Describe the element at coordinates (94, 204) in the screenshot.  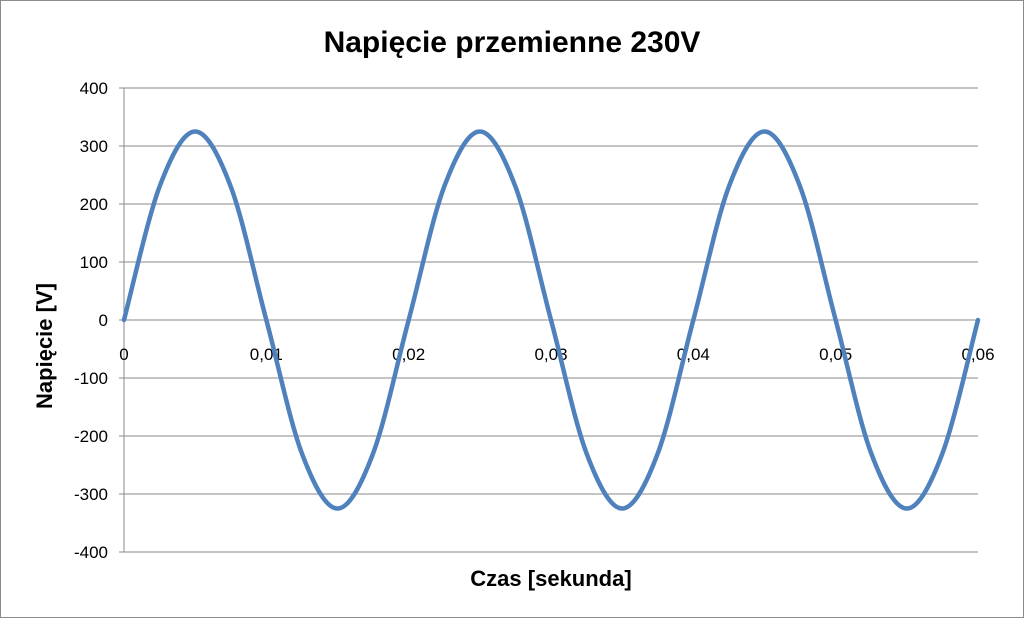
I see `y-tick-label: 200` at that location.